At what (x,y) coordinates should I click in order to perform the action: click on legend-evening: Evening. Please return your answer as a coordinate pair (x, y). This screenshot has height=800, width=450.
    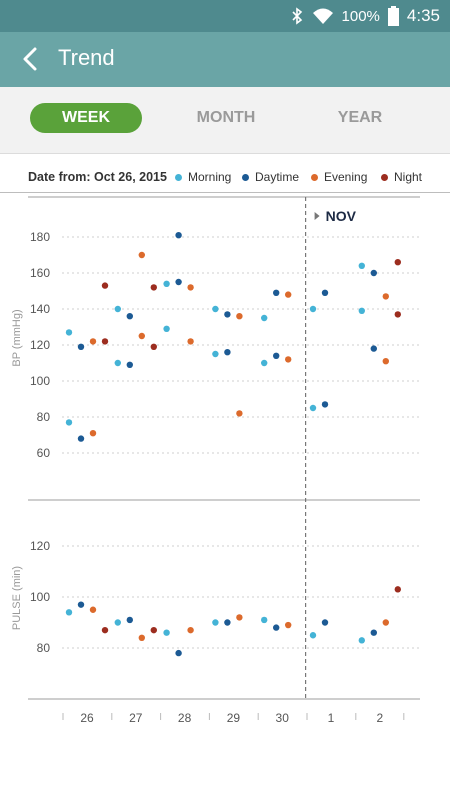
    Looking at the image, I should click on (339, 177).